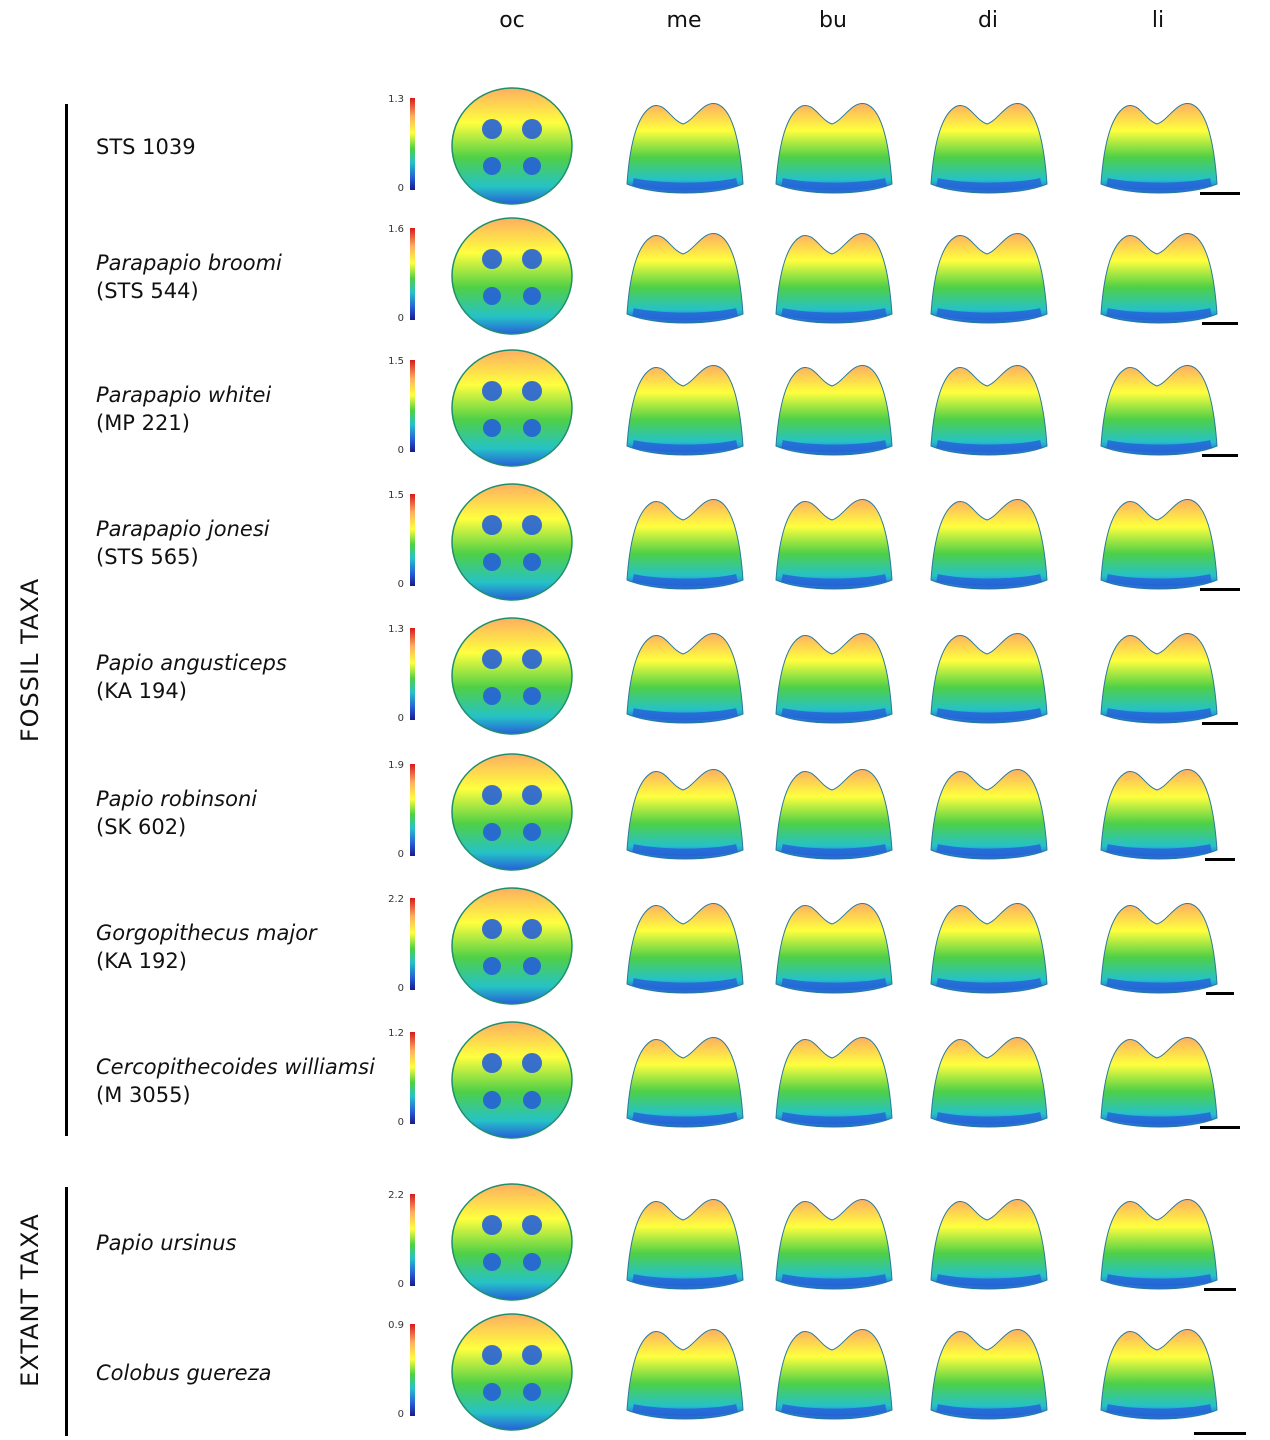 This screenshot has width=1270, height=1440. Describe the element at coordinates (396, 1325) in the screenshot. I see `scale-max-label: 0.9` at that location.